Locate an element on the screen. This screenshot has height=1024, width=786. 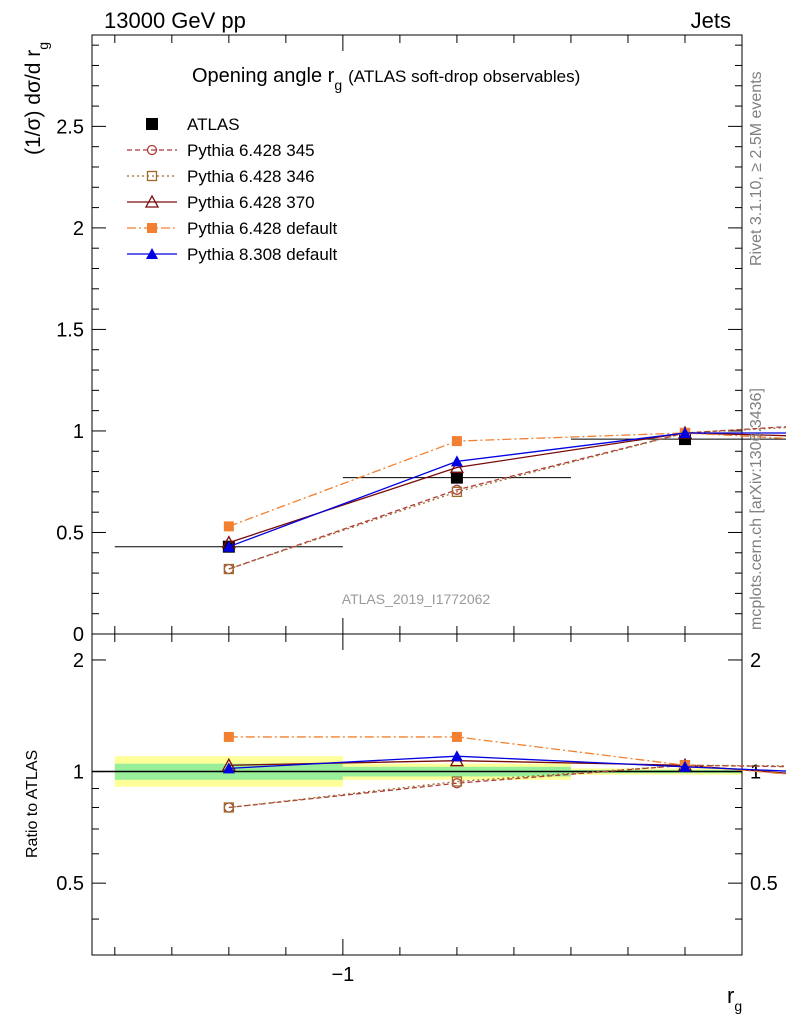
legend-entry-2: Pythia 6.428 346 is located at coordinates (221, 176).